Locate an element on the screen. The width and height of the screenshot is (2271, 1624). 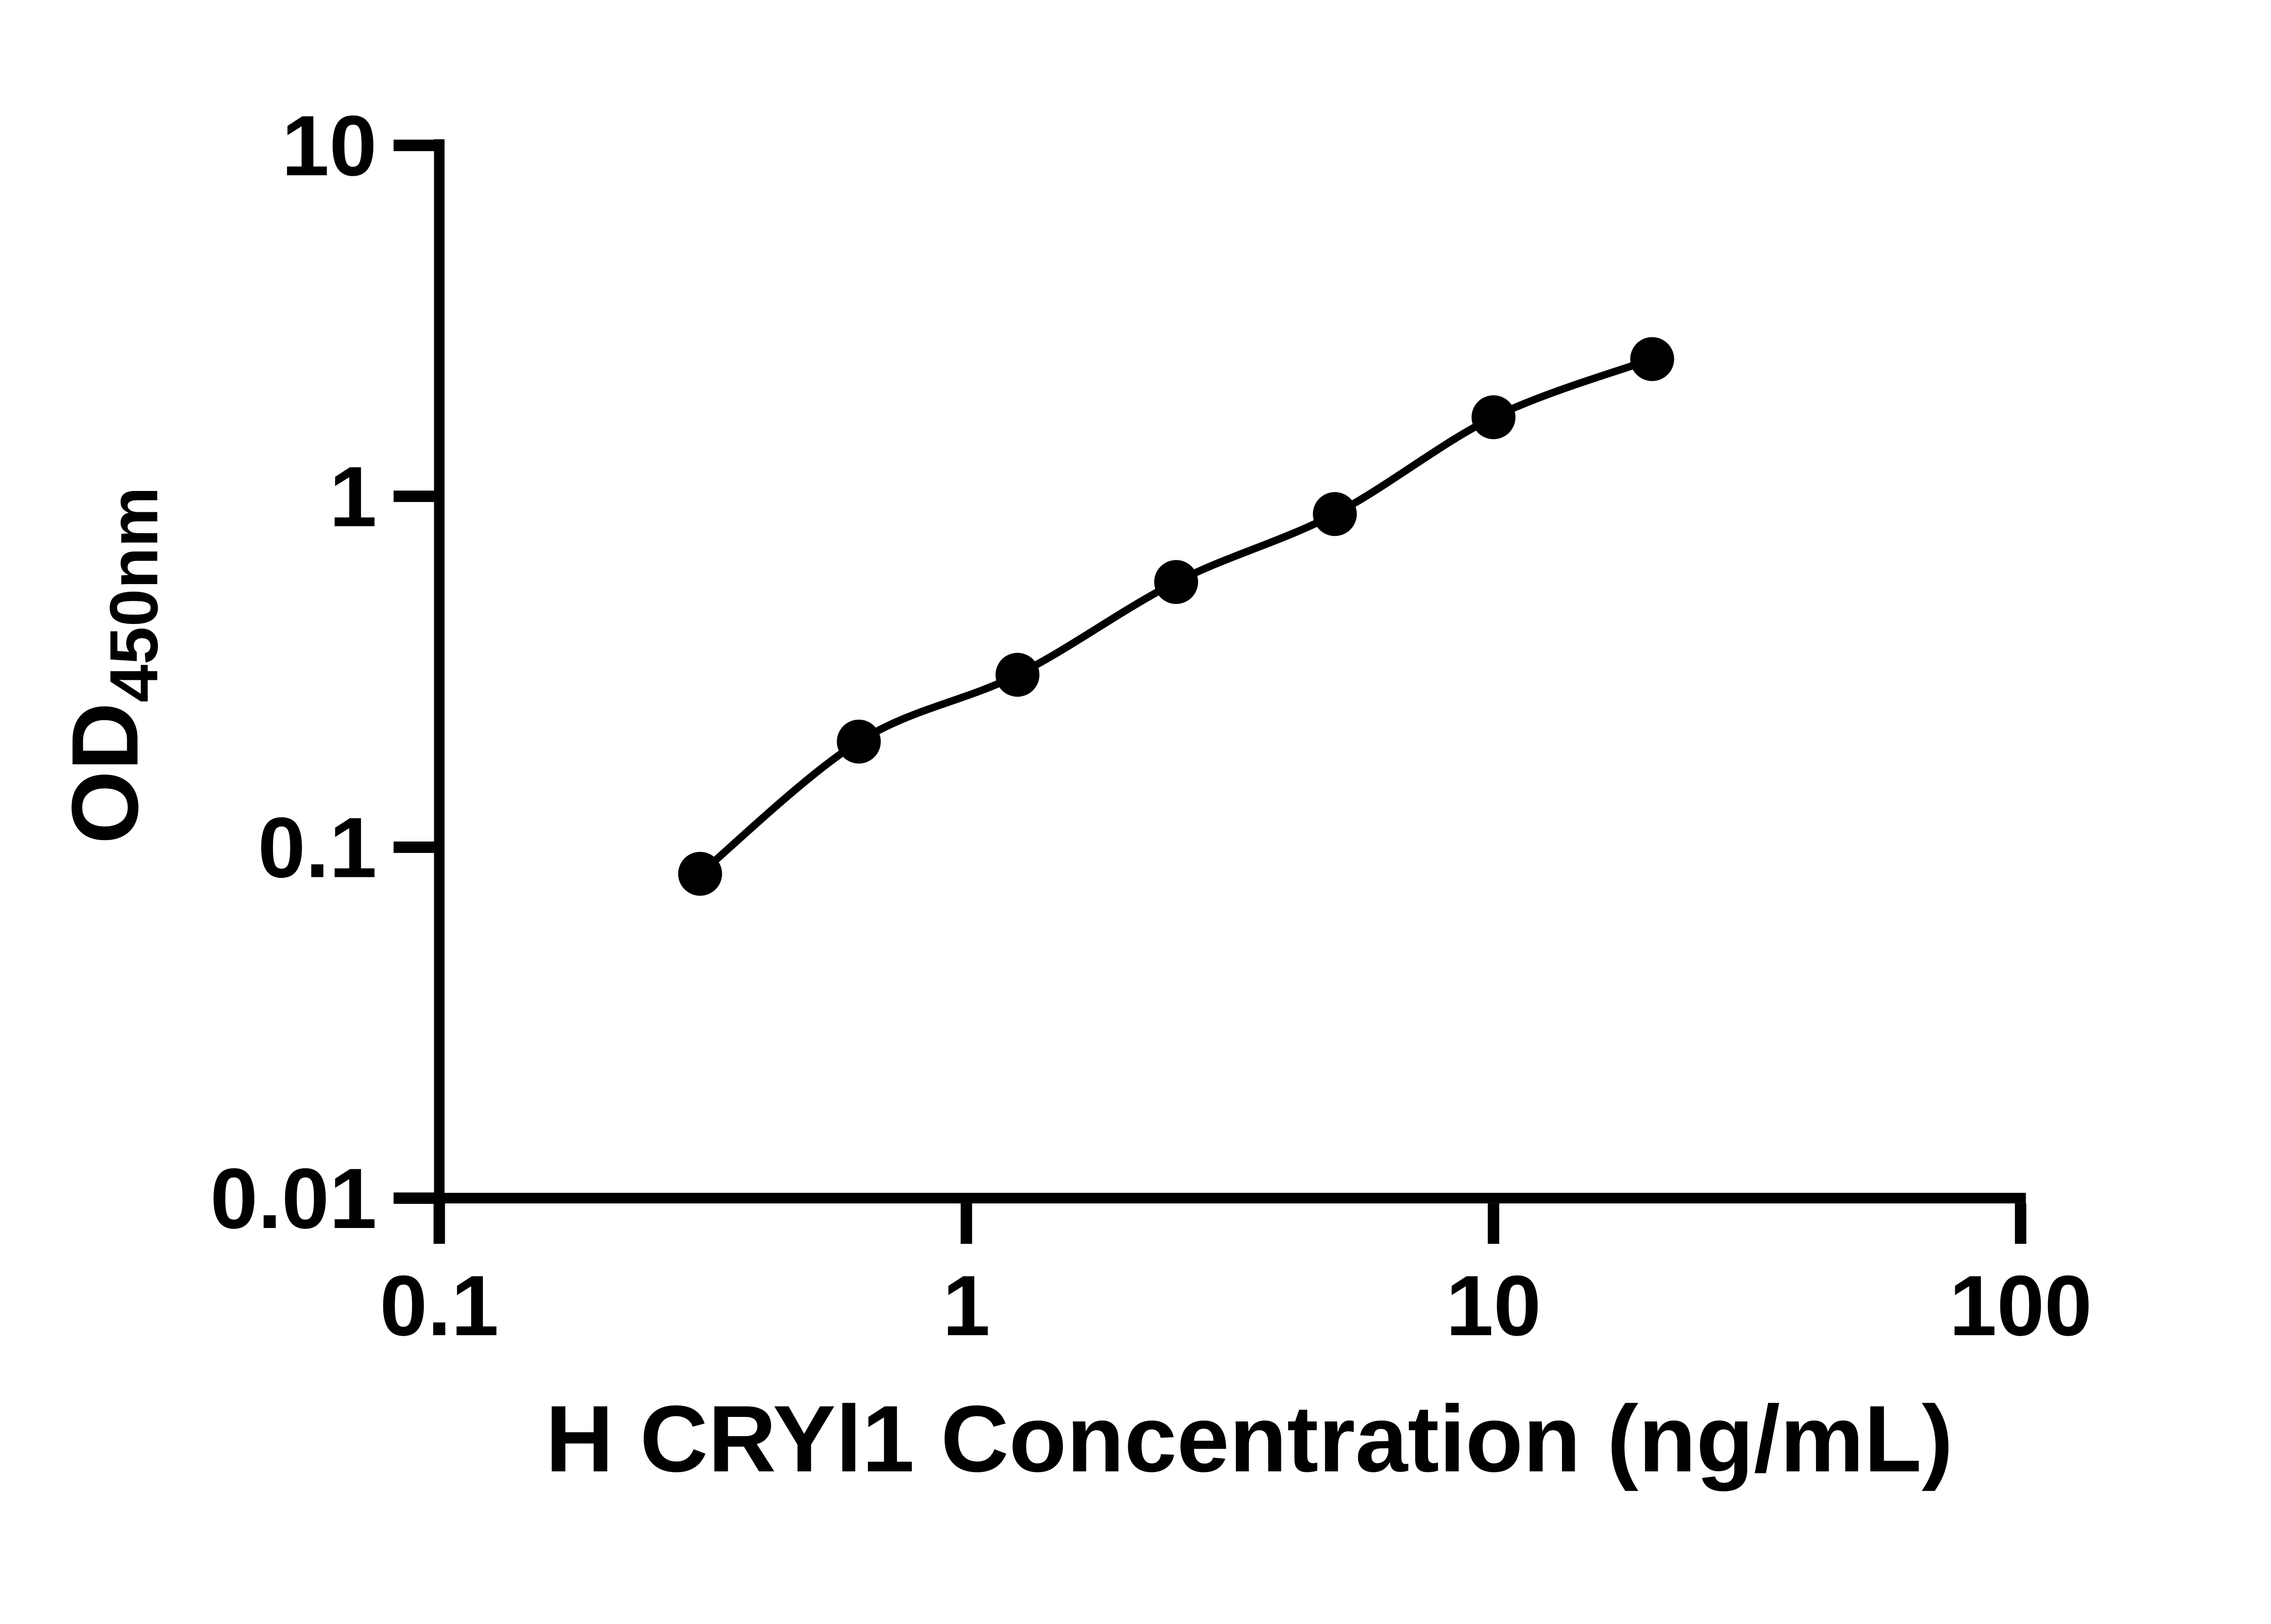
y-tick-label-10: 10 is located at coordinates (329, 145).